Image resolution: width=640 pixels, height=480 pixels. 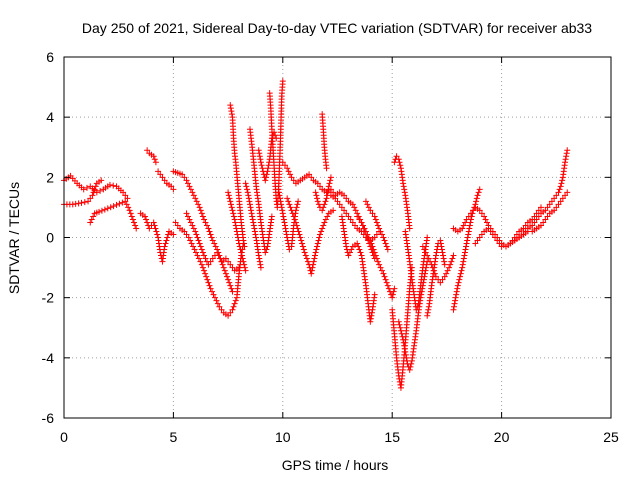 I want to click on series-track-ad, so click(x=436, y=278).